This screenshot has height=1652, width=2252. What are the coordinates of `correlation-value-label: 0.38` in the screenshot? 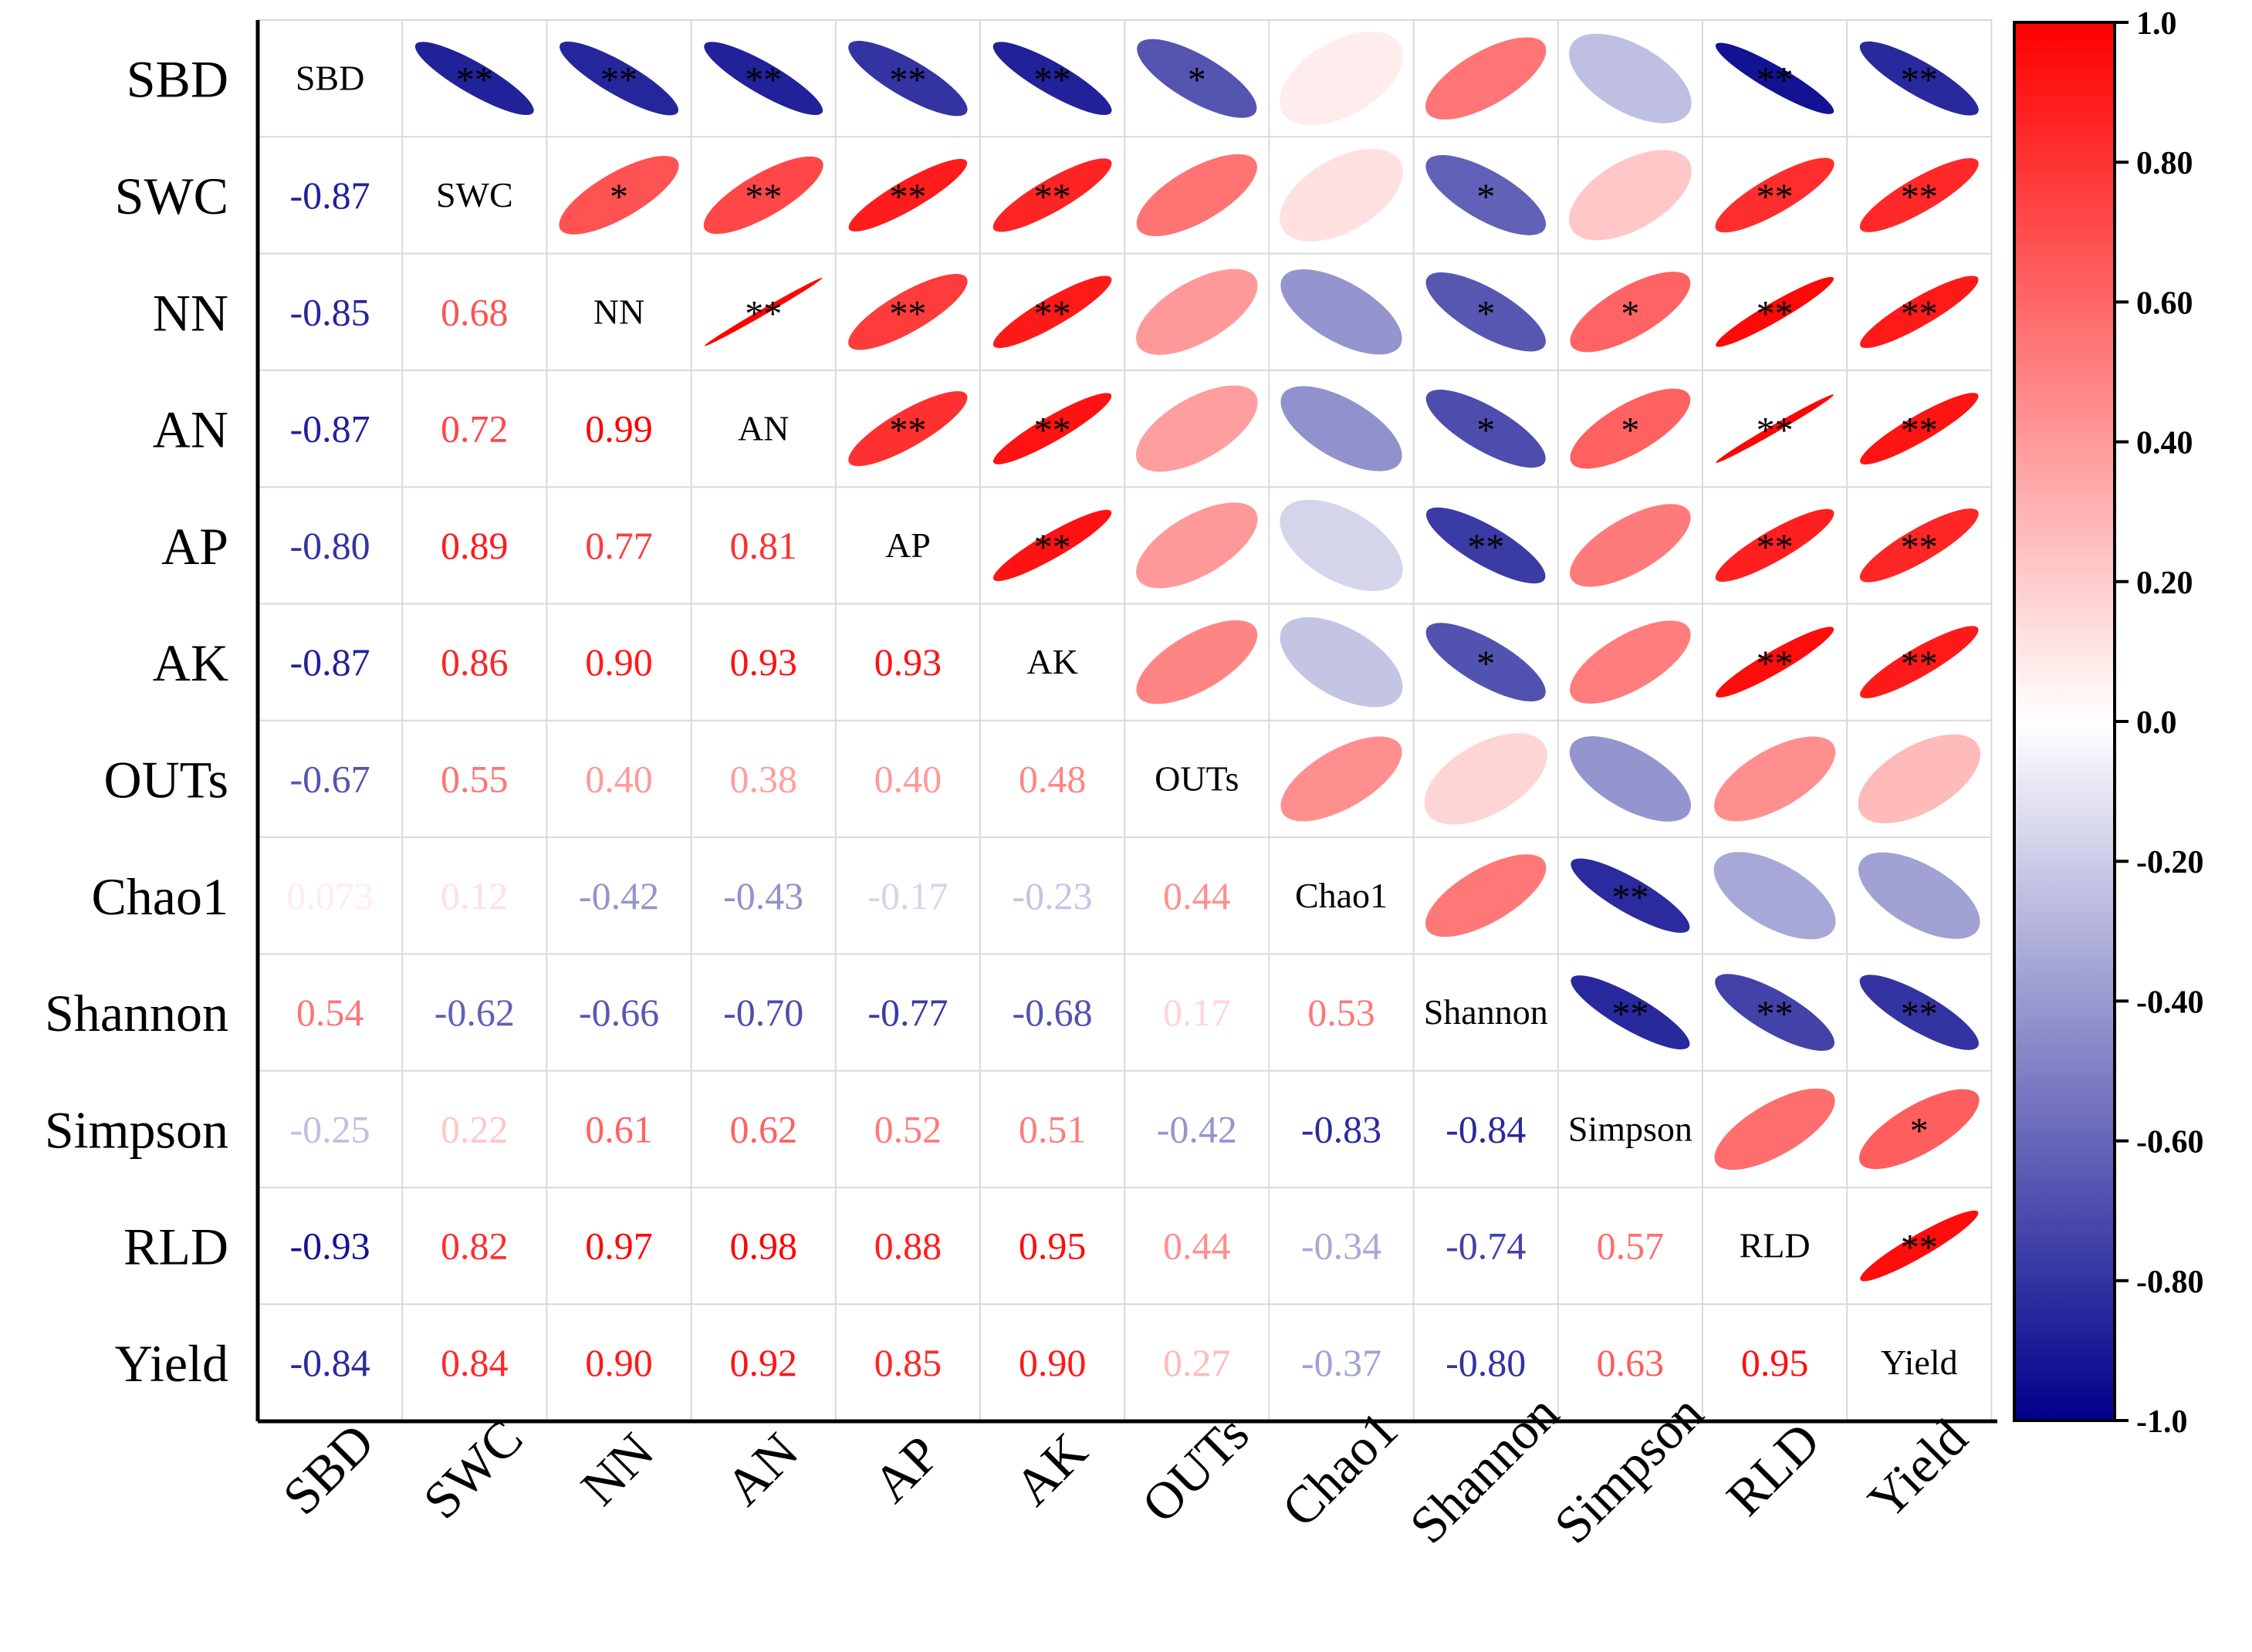 It's located at (763, 778).